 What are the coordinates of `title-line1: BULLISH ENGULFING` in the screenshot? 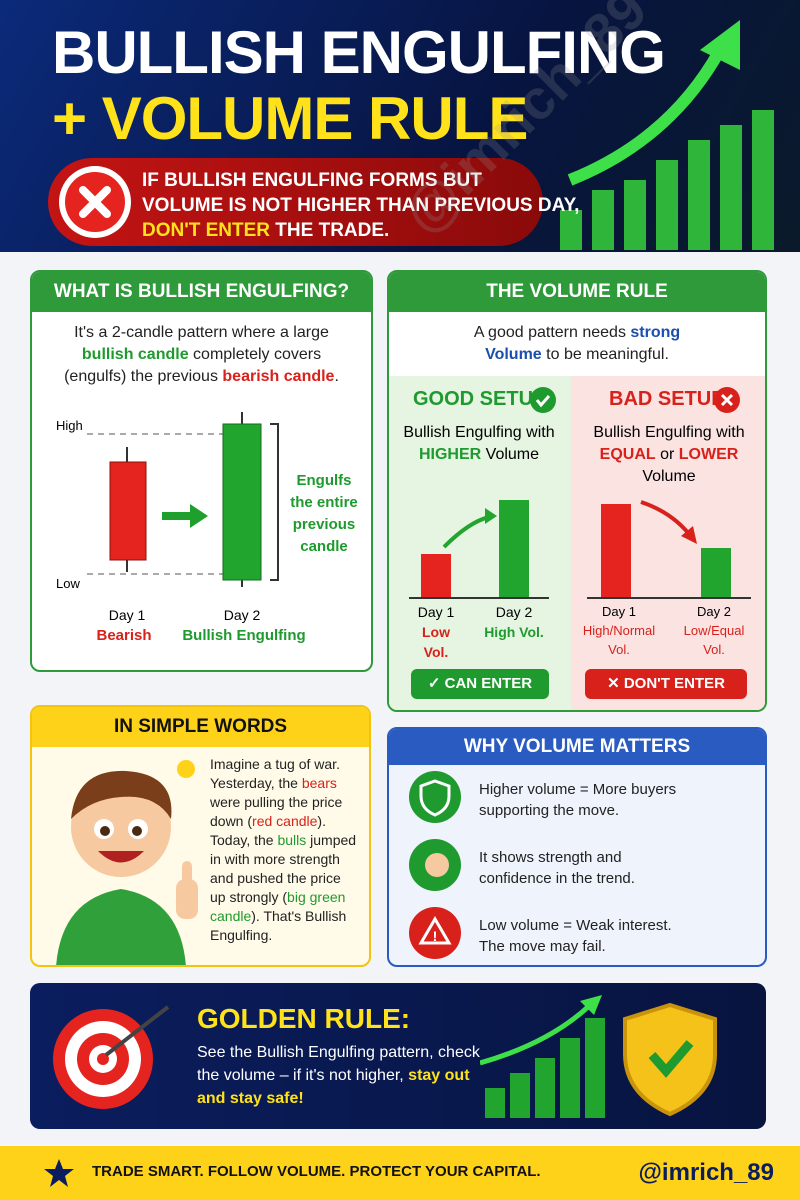 It's located at (359, 52).